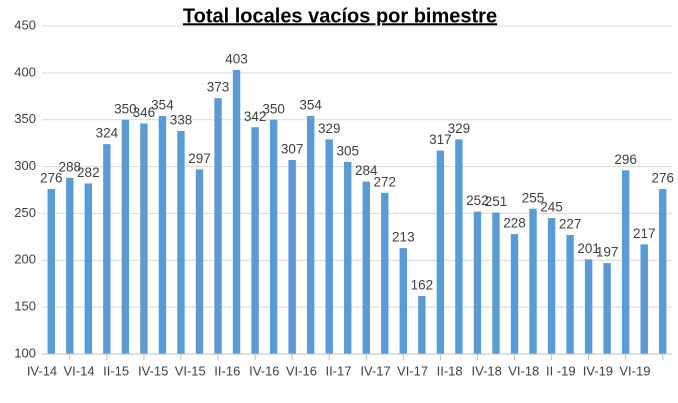 The height and width of the screenshot is (403, 678). Describe the element at coordinates (218, 87) in the screenshot. I see `value-label: 373` at that location.